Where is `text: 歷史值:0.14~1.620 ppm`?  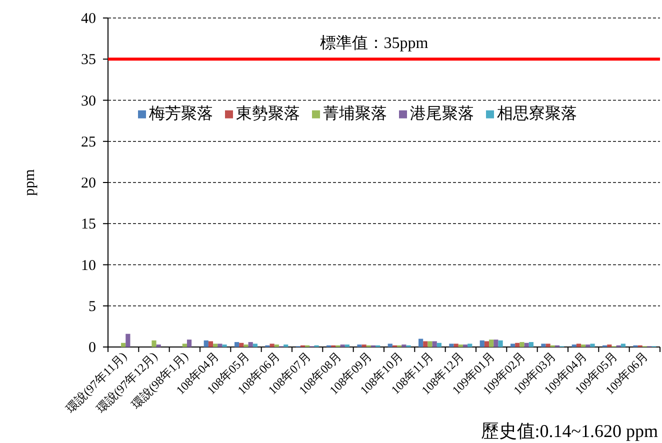 text: 歷史值:0.14~1.620 ppm is located at coordinates (569, 431).